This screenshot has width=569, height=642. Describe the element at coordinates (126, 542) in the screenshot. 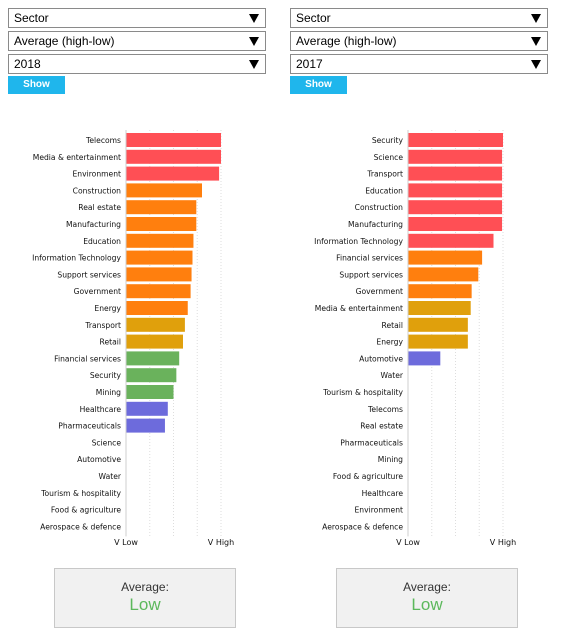

I see `x-tick-label: V Low` at that location.